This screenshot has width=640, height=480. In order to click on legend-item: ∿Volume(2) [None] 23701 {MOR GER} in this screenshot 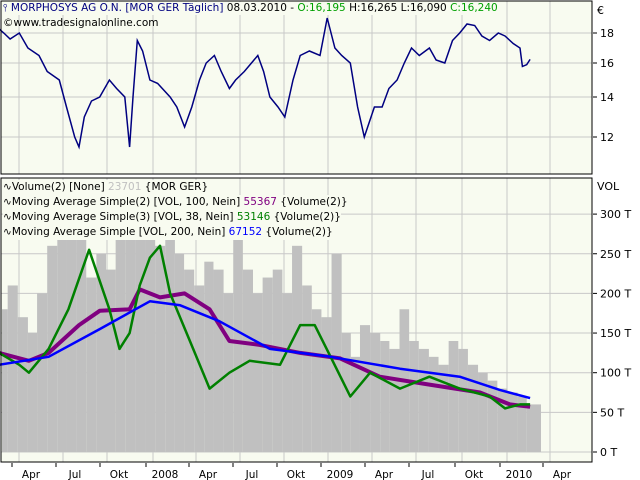, I will do `click(106, 187)`.